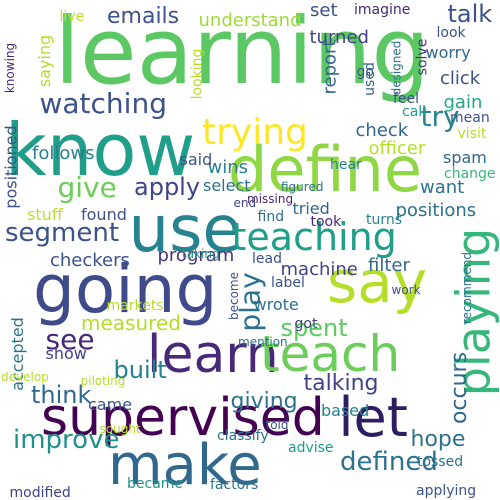 This screenshot has width=500, height=500. I want to click on word-develop: develop, so click(25, 377).